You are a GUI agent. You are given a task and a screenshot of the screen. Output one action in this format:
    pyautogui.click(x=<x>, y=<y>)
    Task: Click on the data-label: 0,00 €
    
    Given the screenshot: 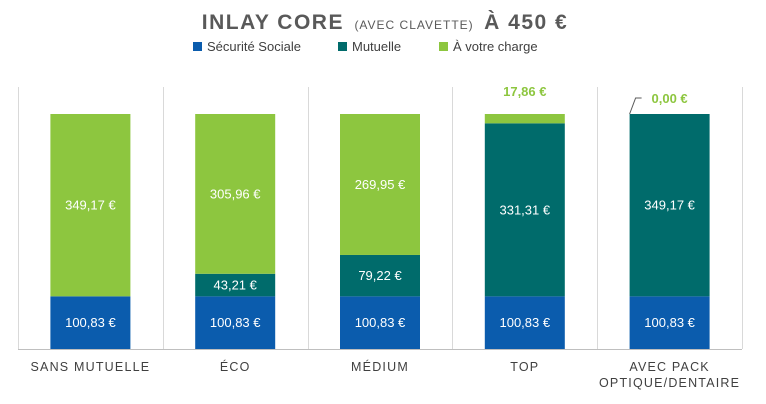 What is the action you would take?
    pyautogui.click(x=670, y=98)
    